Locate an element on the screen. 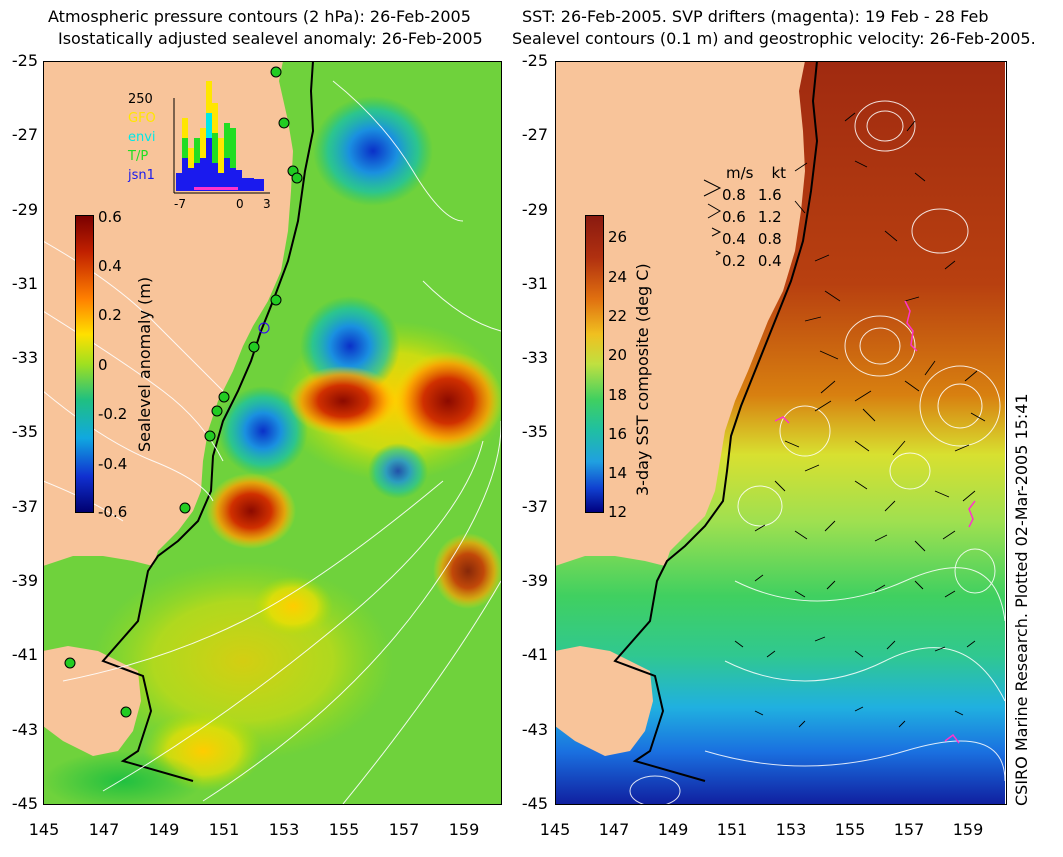 This screenshot has height=857, width=1063. sat-legend: 250 GFO envi T/P jsn1 is located at coordinates (142, 137).